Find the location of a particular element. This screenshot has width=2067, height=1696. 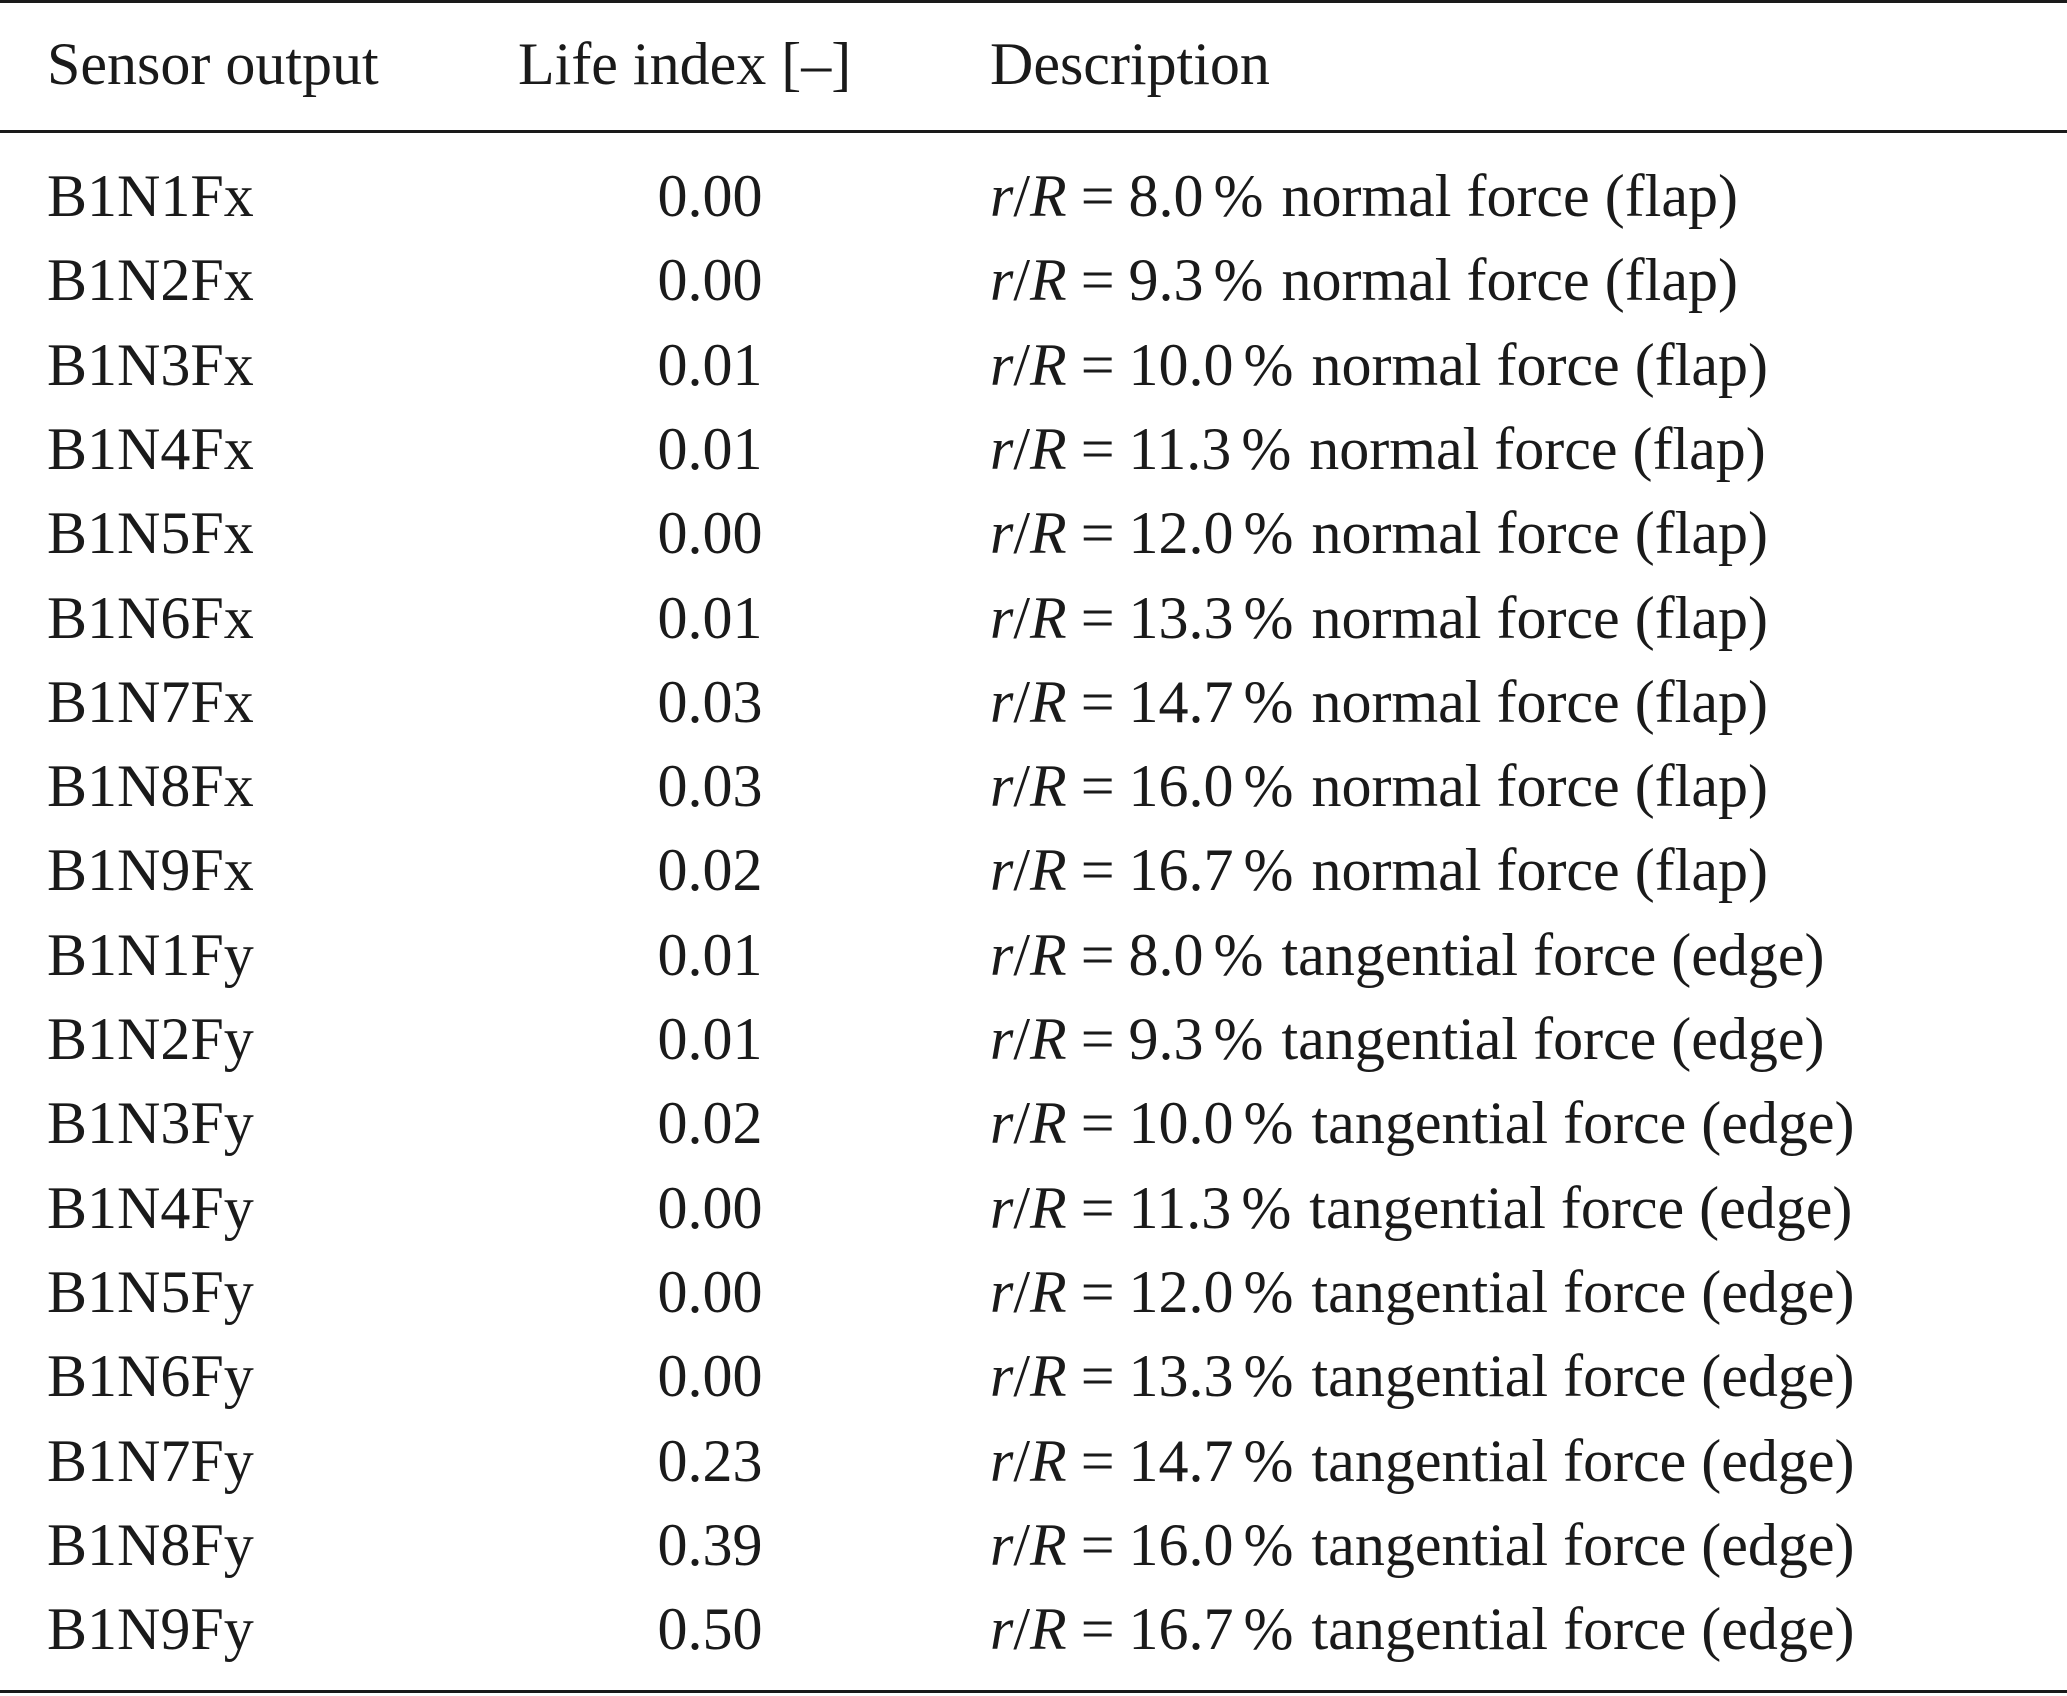

radius-ratio-value: 8.0 is located at coordinates (1166, 196).